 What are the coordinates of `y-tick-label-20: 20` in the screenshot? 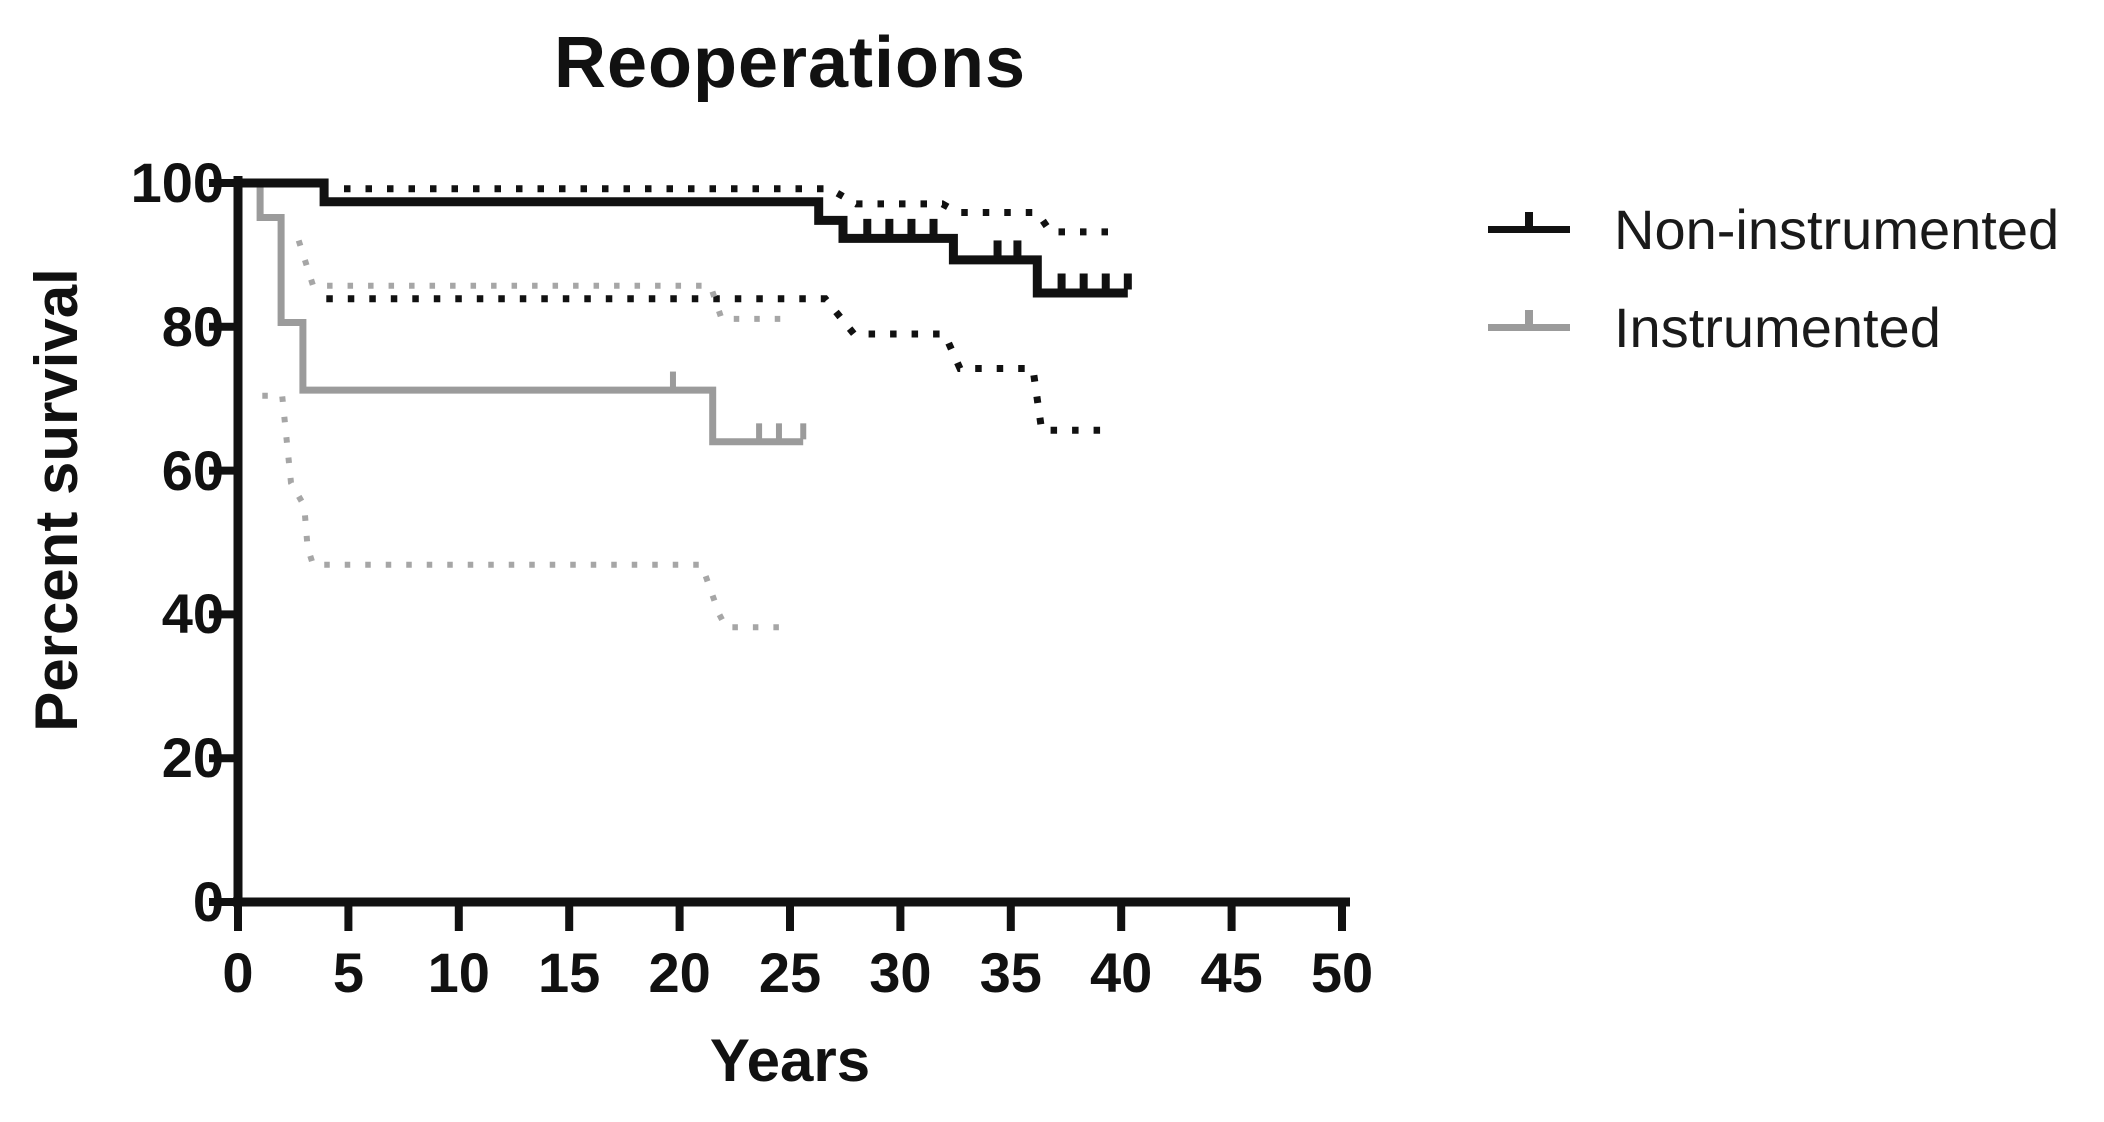 It's located at (192, 758).